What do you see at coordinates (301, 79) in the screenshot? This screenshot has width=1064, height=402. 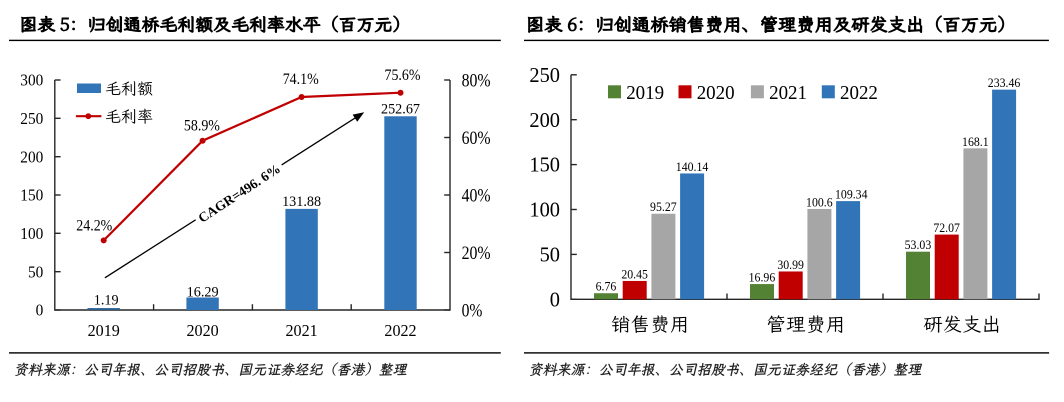 I see `svg-text: 74.1%` at bounding box center [301, 79].